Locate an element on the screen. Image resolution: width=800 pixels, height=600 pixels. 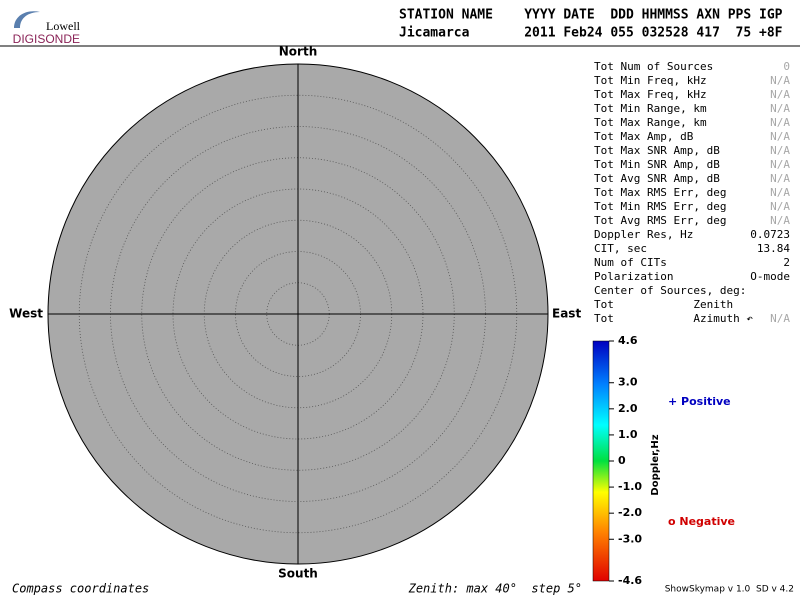
stat-value: 13.84 is located at coordinates (773, 248).